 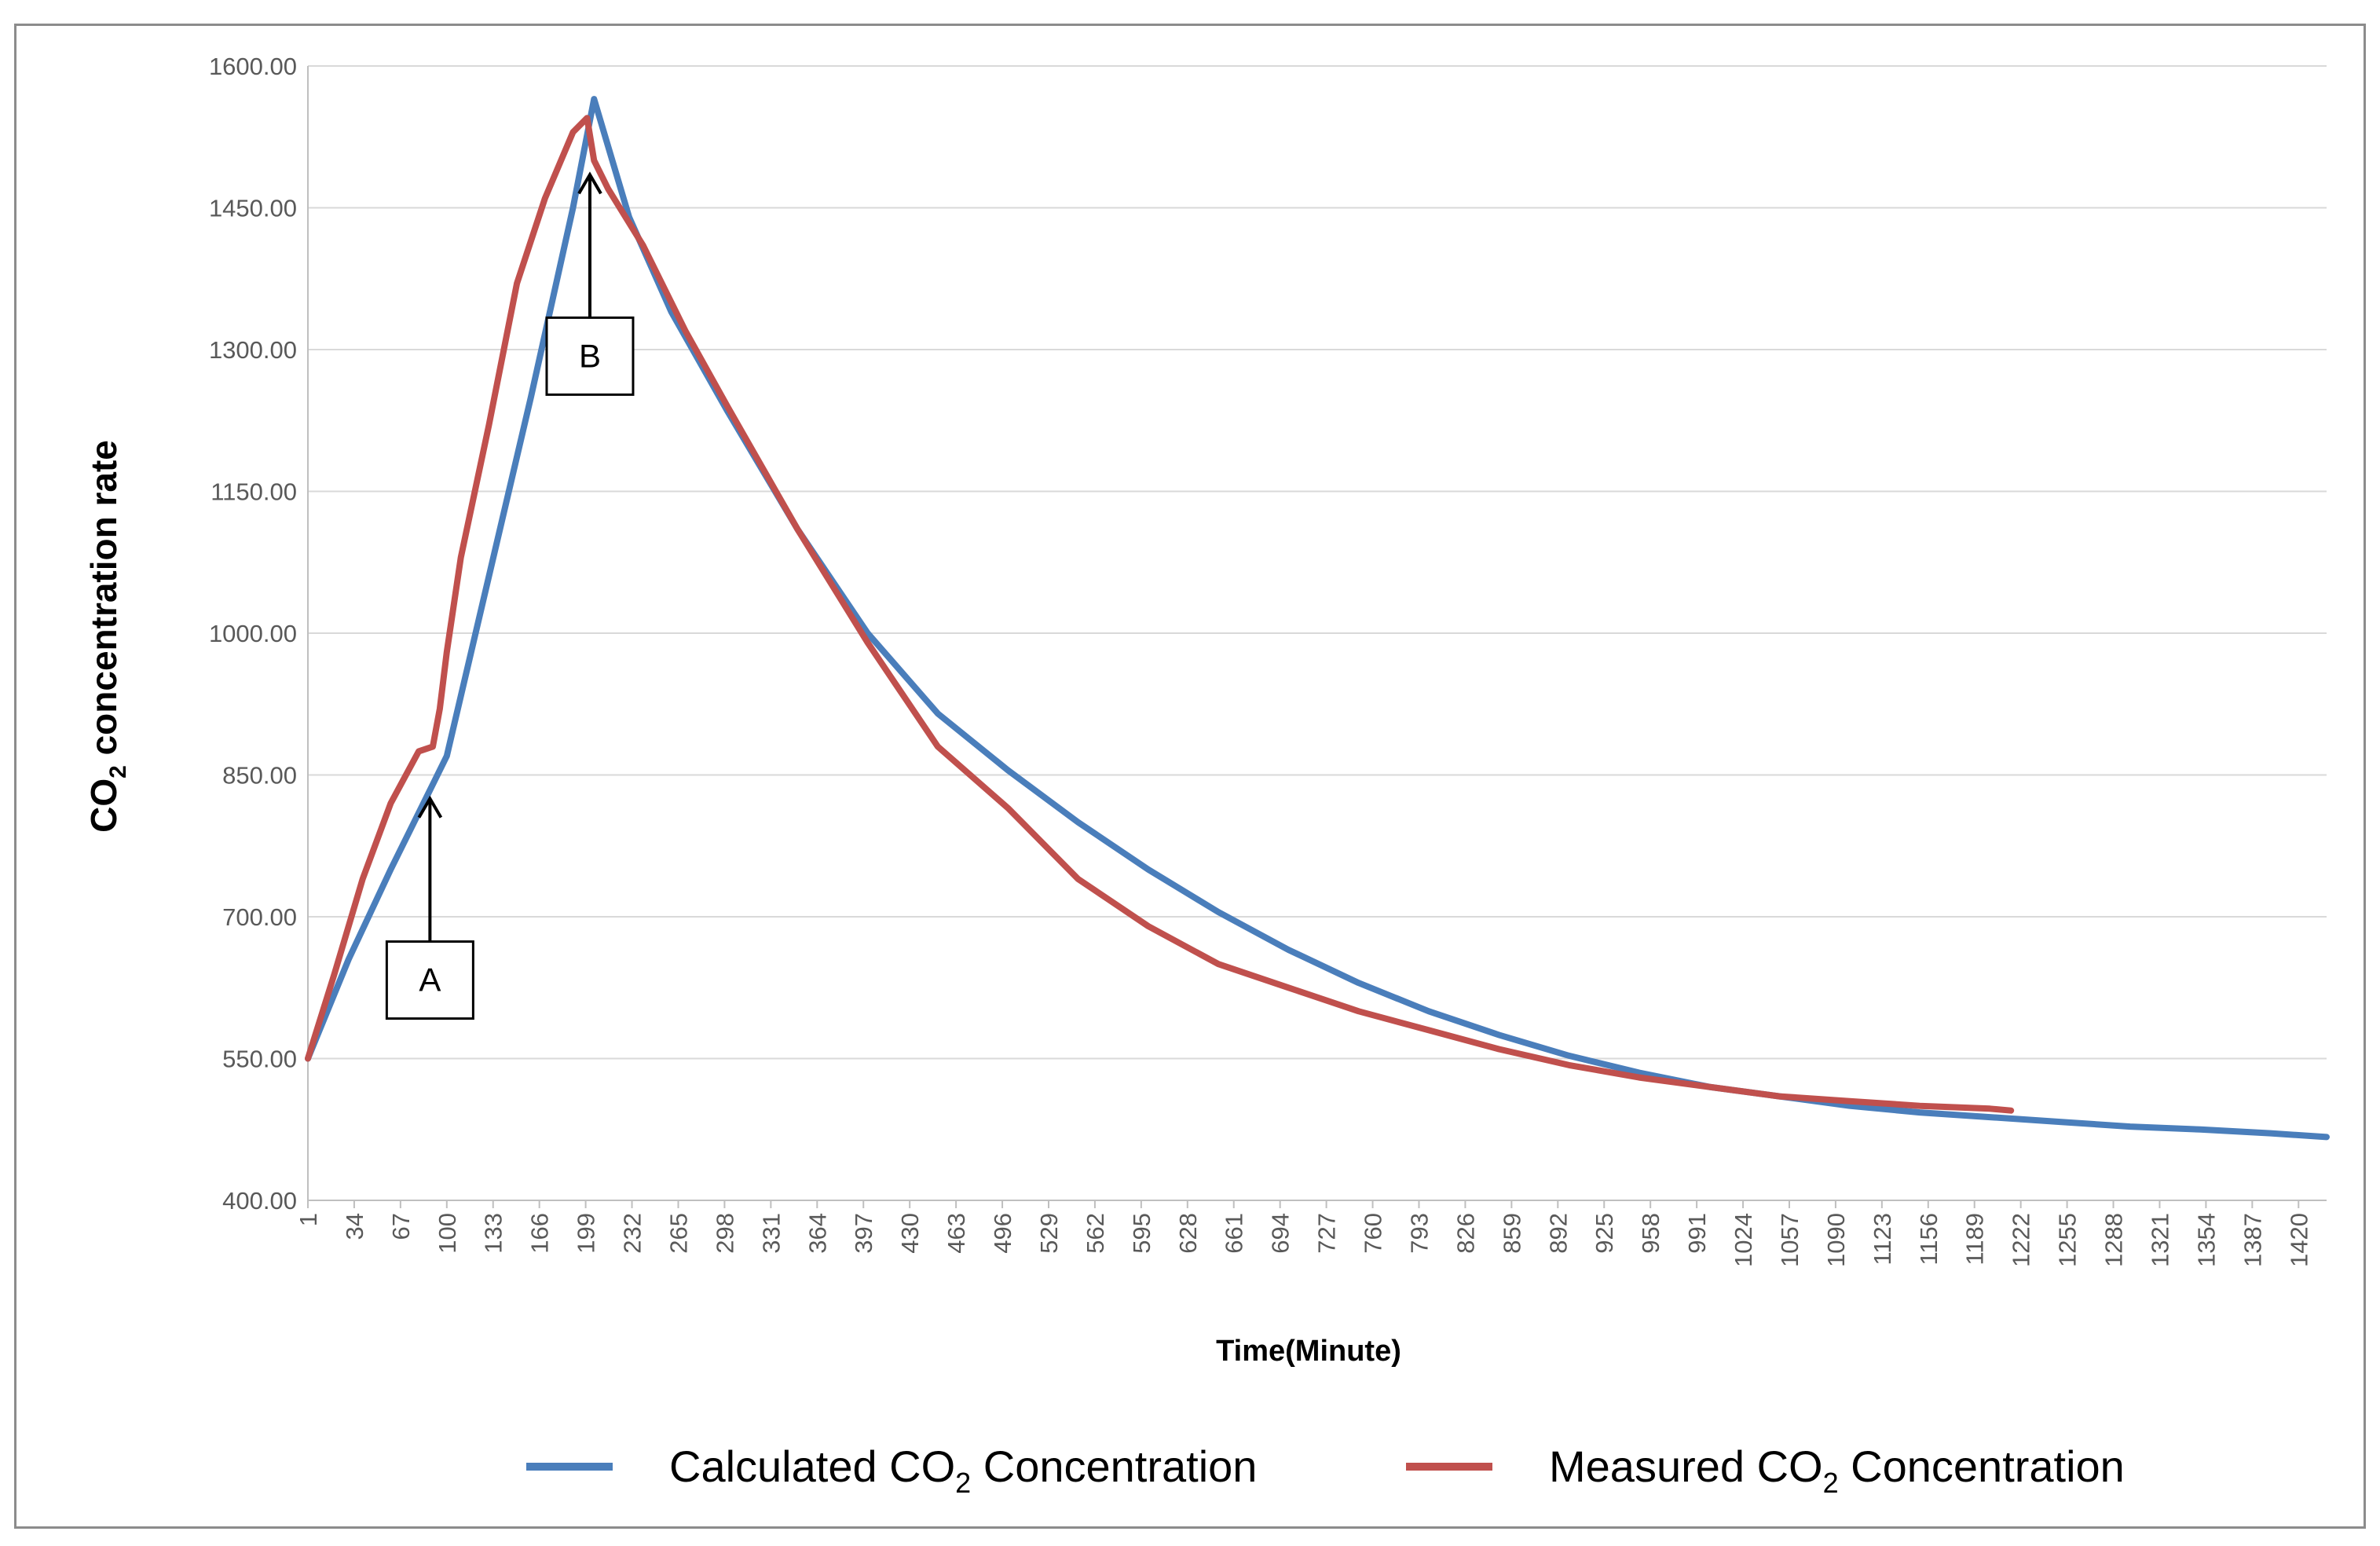 What do you see at coordinates (724, 1233) in the screenshot?
I see `x-tick-label: 298` at bounding box center [724, 1233].